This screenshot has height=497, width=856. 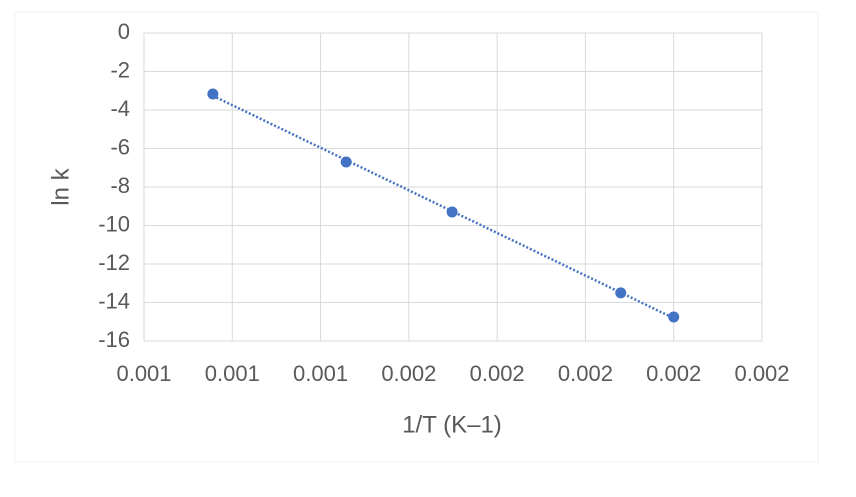 What do you see at coordinates (114, 339) in the screenshot?
I see `y-tick-label: -16` at bounding box center [114, 339].